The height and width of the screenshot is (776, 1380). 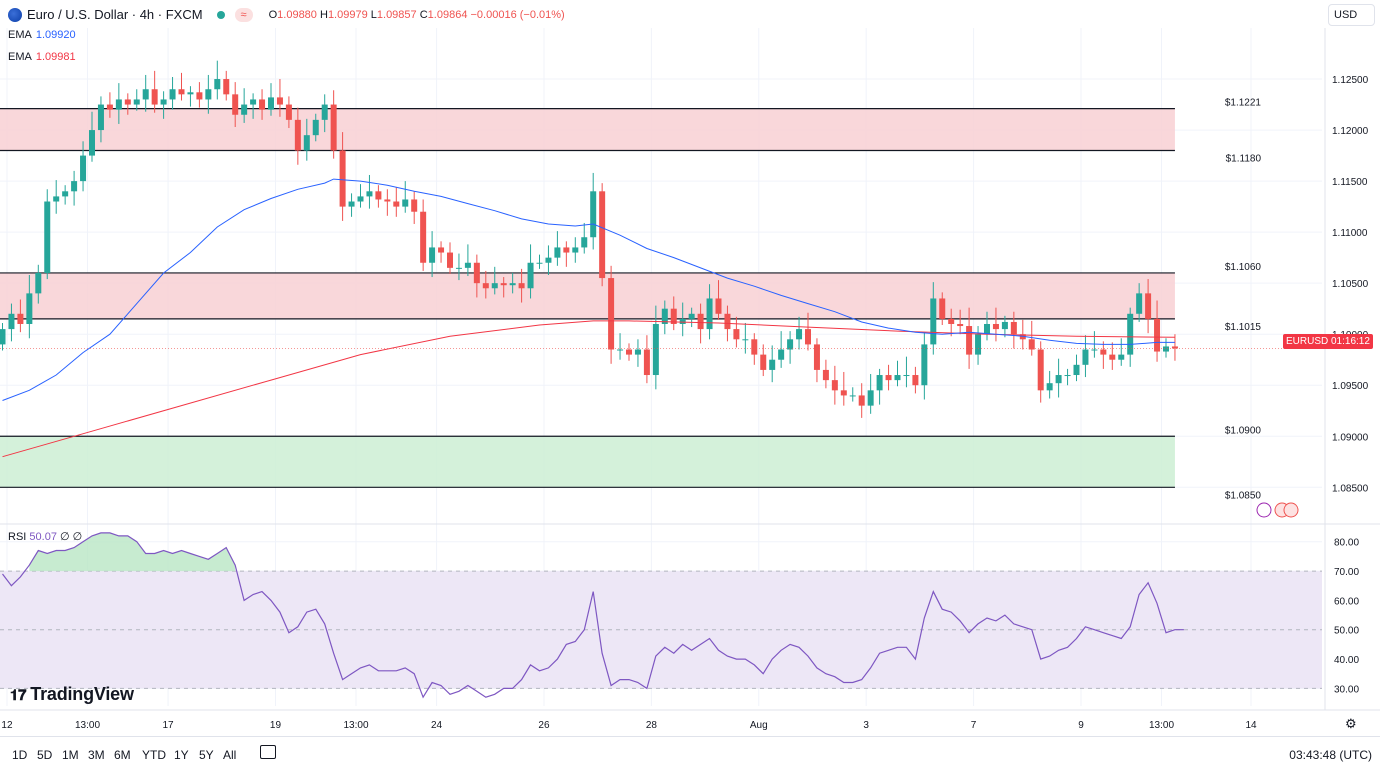 I want to click on rsi-legend: RSI 50.07 ∅ ∅, so click(x=45, y=537).